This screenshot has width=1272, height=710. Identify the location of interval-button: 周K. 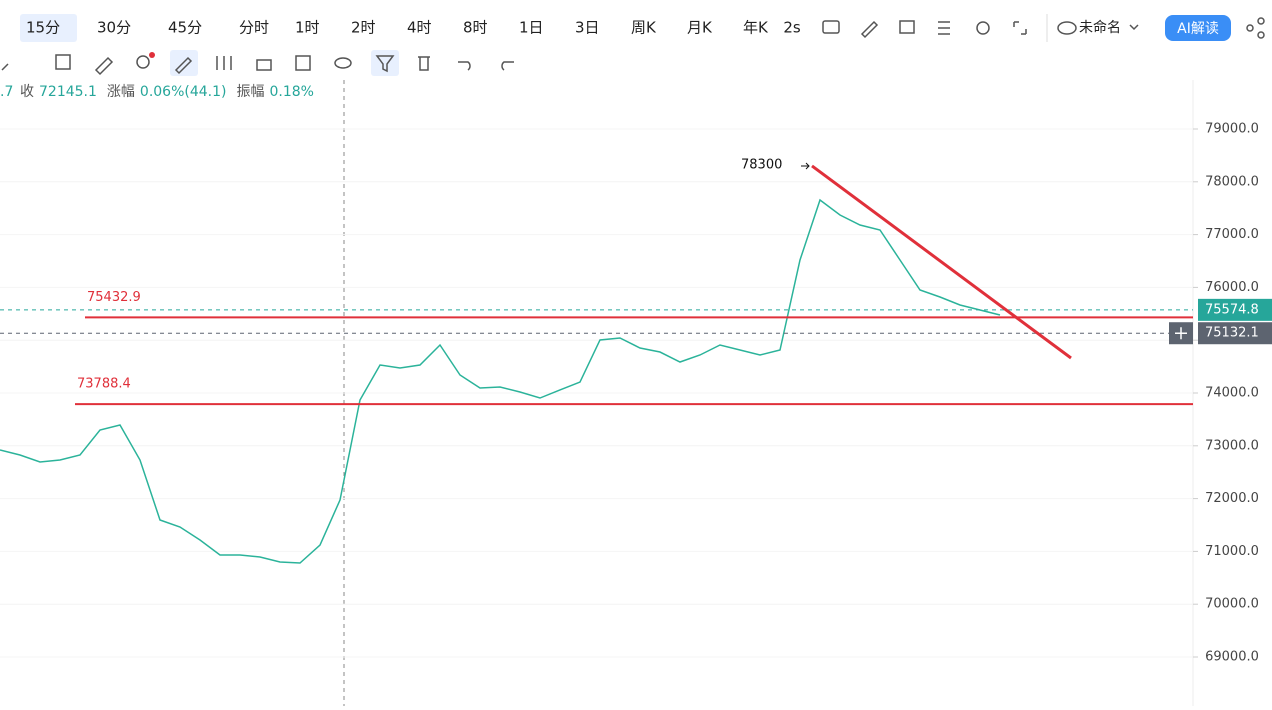
(644, 28).